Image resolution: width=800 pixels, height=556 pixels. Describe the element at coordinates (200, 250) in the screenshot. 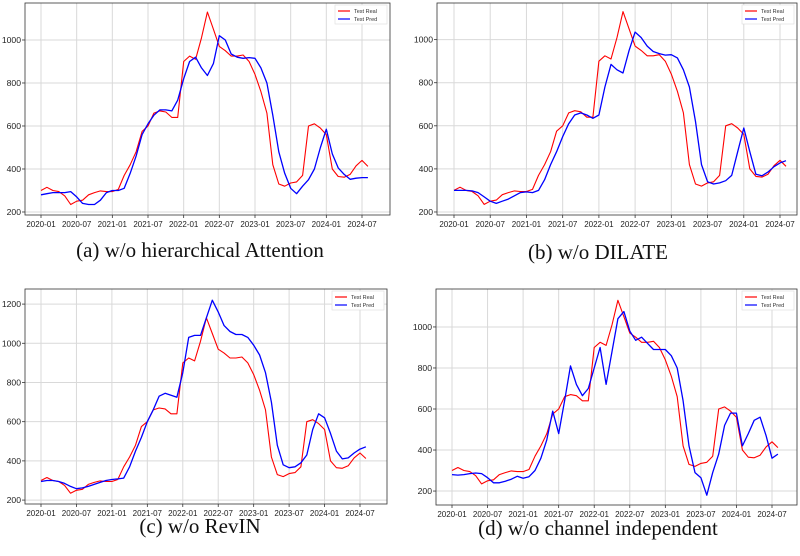

I see `caption-a: (a) w/o hierarchical Attention` at that location.